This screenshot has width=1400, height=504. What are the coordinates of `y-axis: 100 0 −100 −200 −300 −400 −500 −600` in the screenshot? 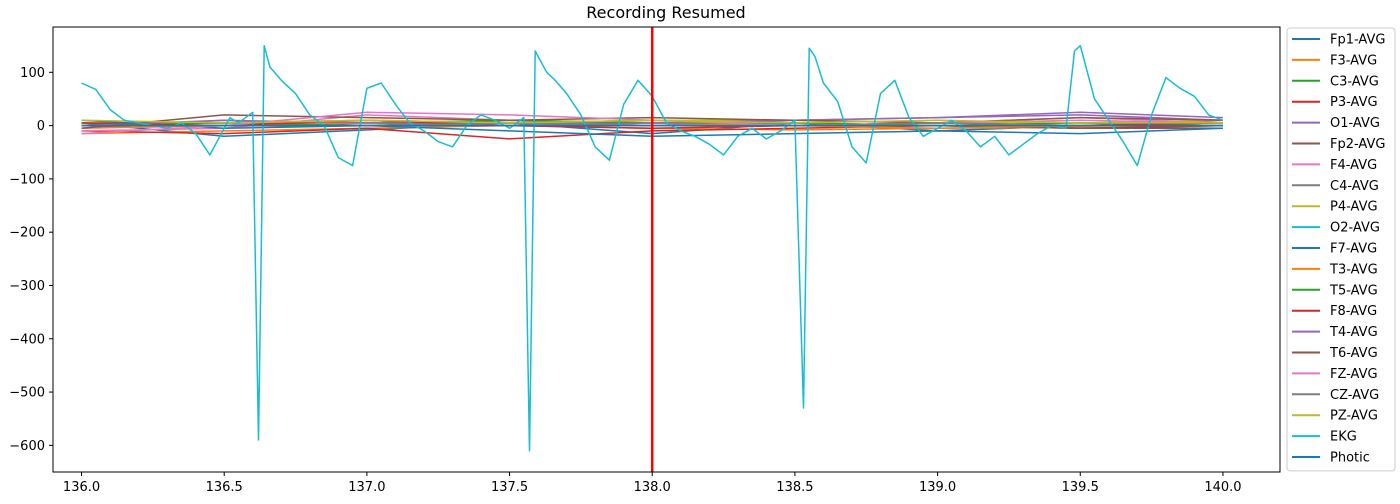 It's located at (31, 260).